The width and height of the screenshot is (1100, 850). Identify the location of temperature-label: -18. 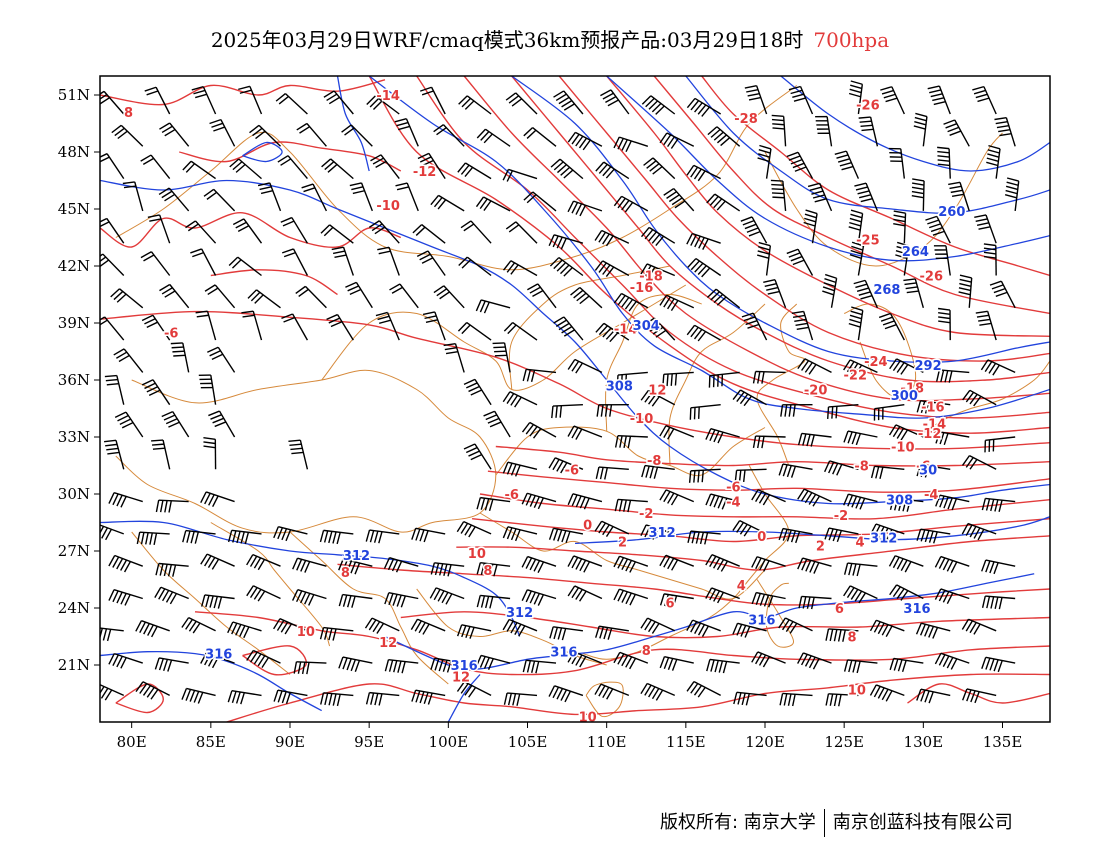
(651, 277).